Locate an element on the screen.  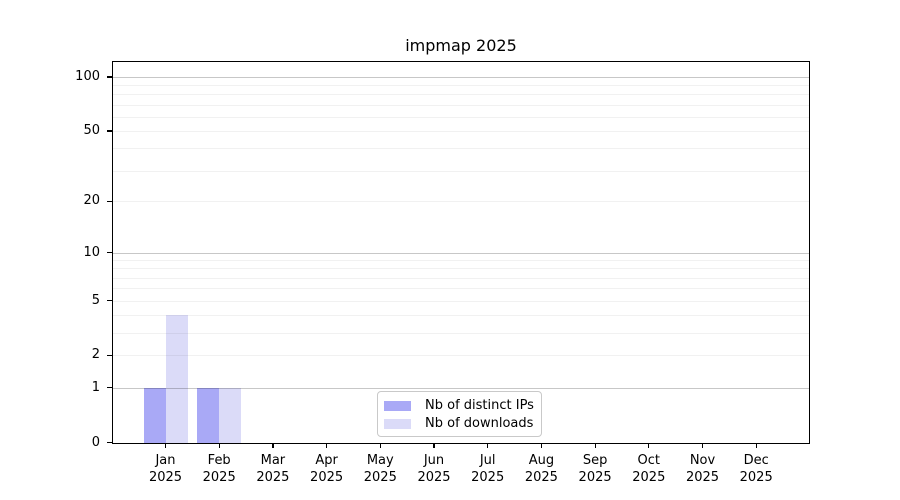
x-tick-label: Feb 2025 is located at coordinates (219, 469).